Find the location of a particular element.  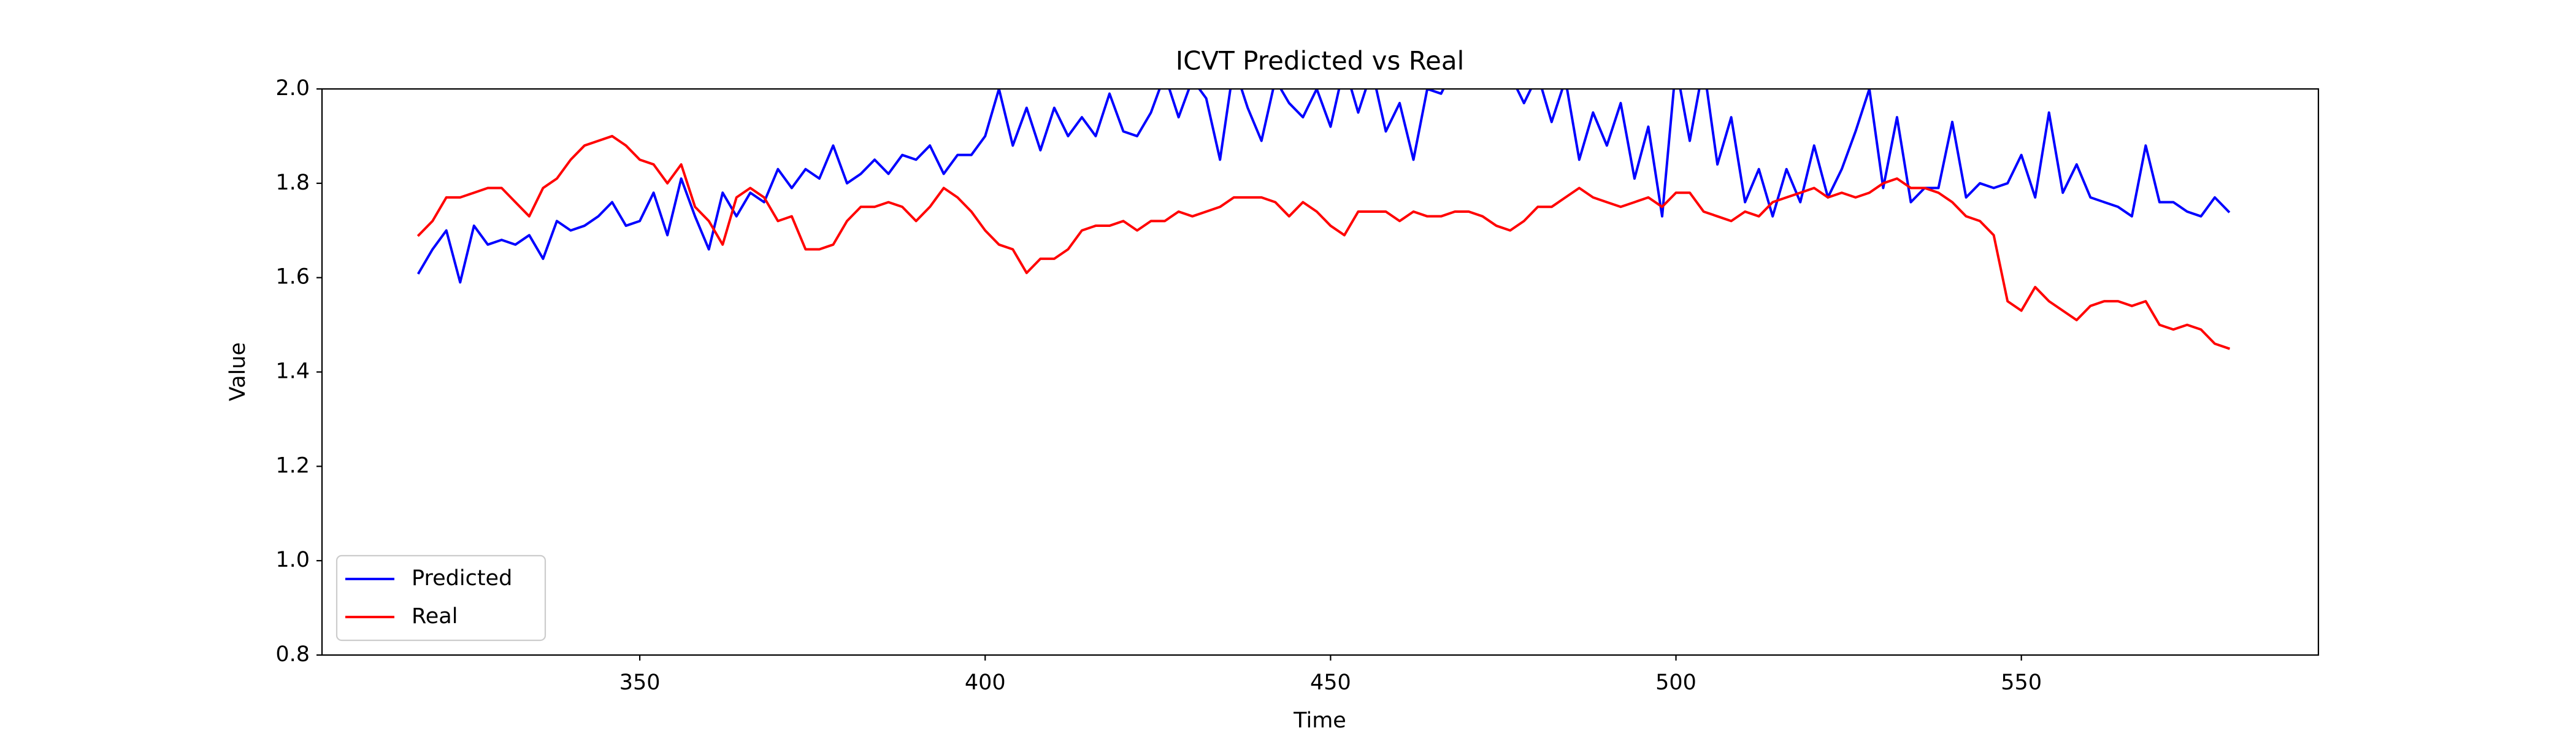

x-tick-label: 450 is located at coordinates (1330, 682).